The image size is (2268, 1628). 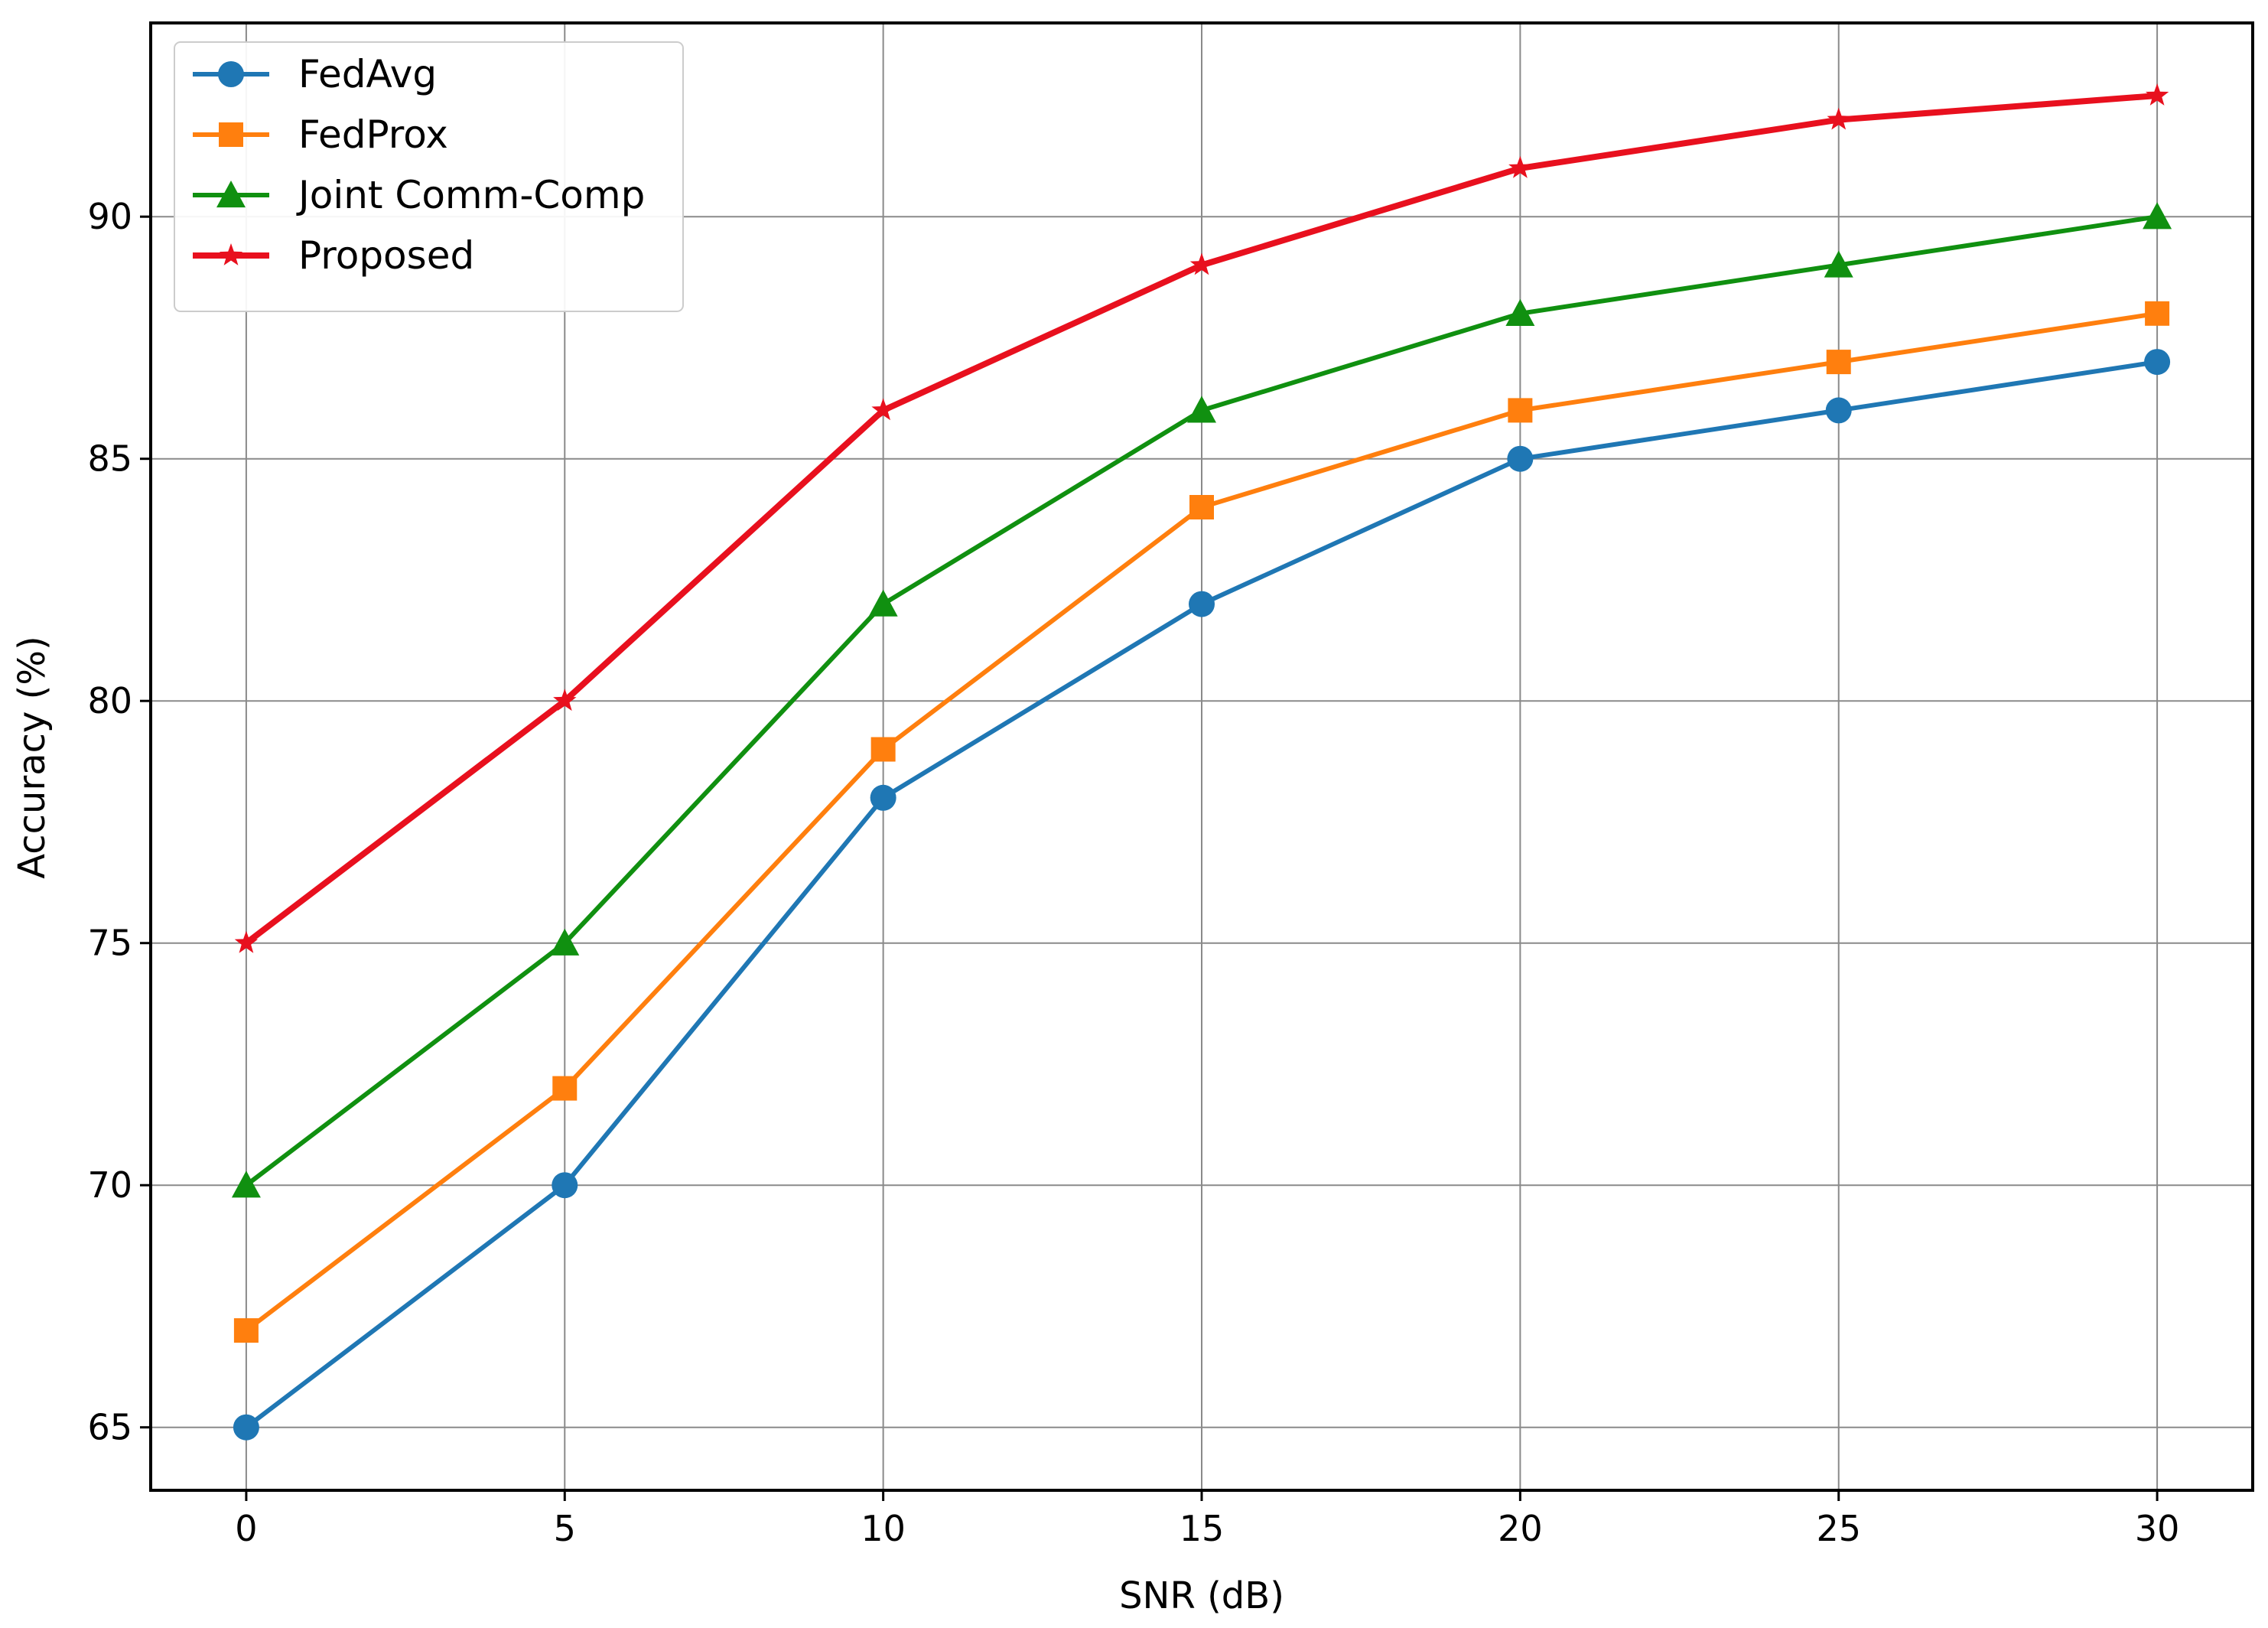 What do you see at coordinates (246, 1528) in the screenshot?
I see `x-tick-label: 0` at bounding box center [246, 1528].